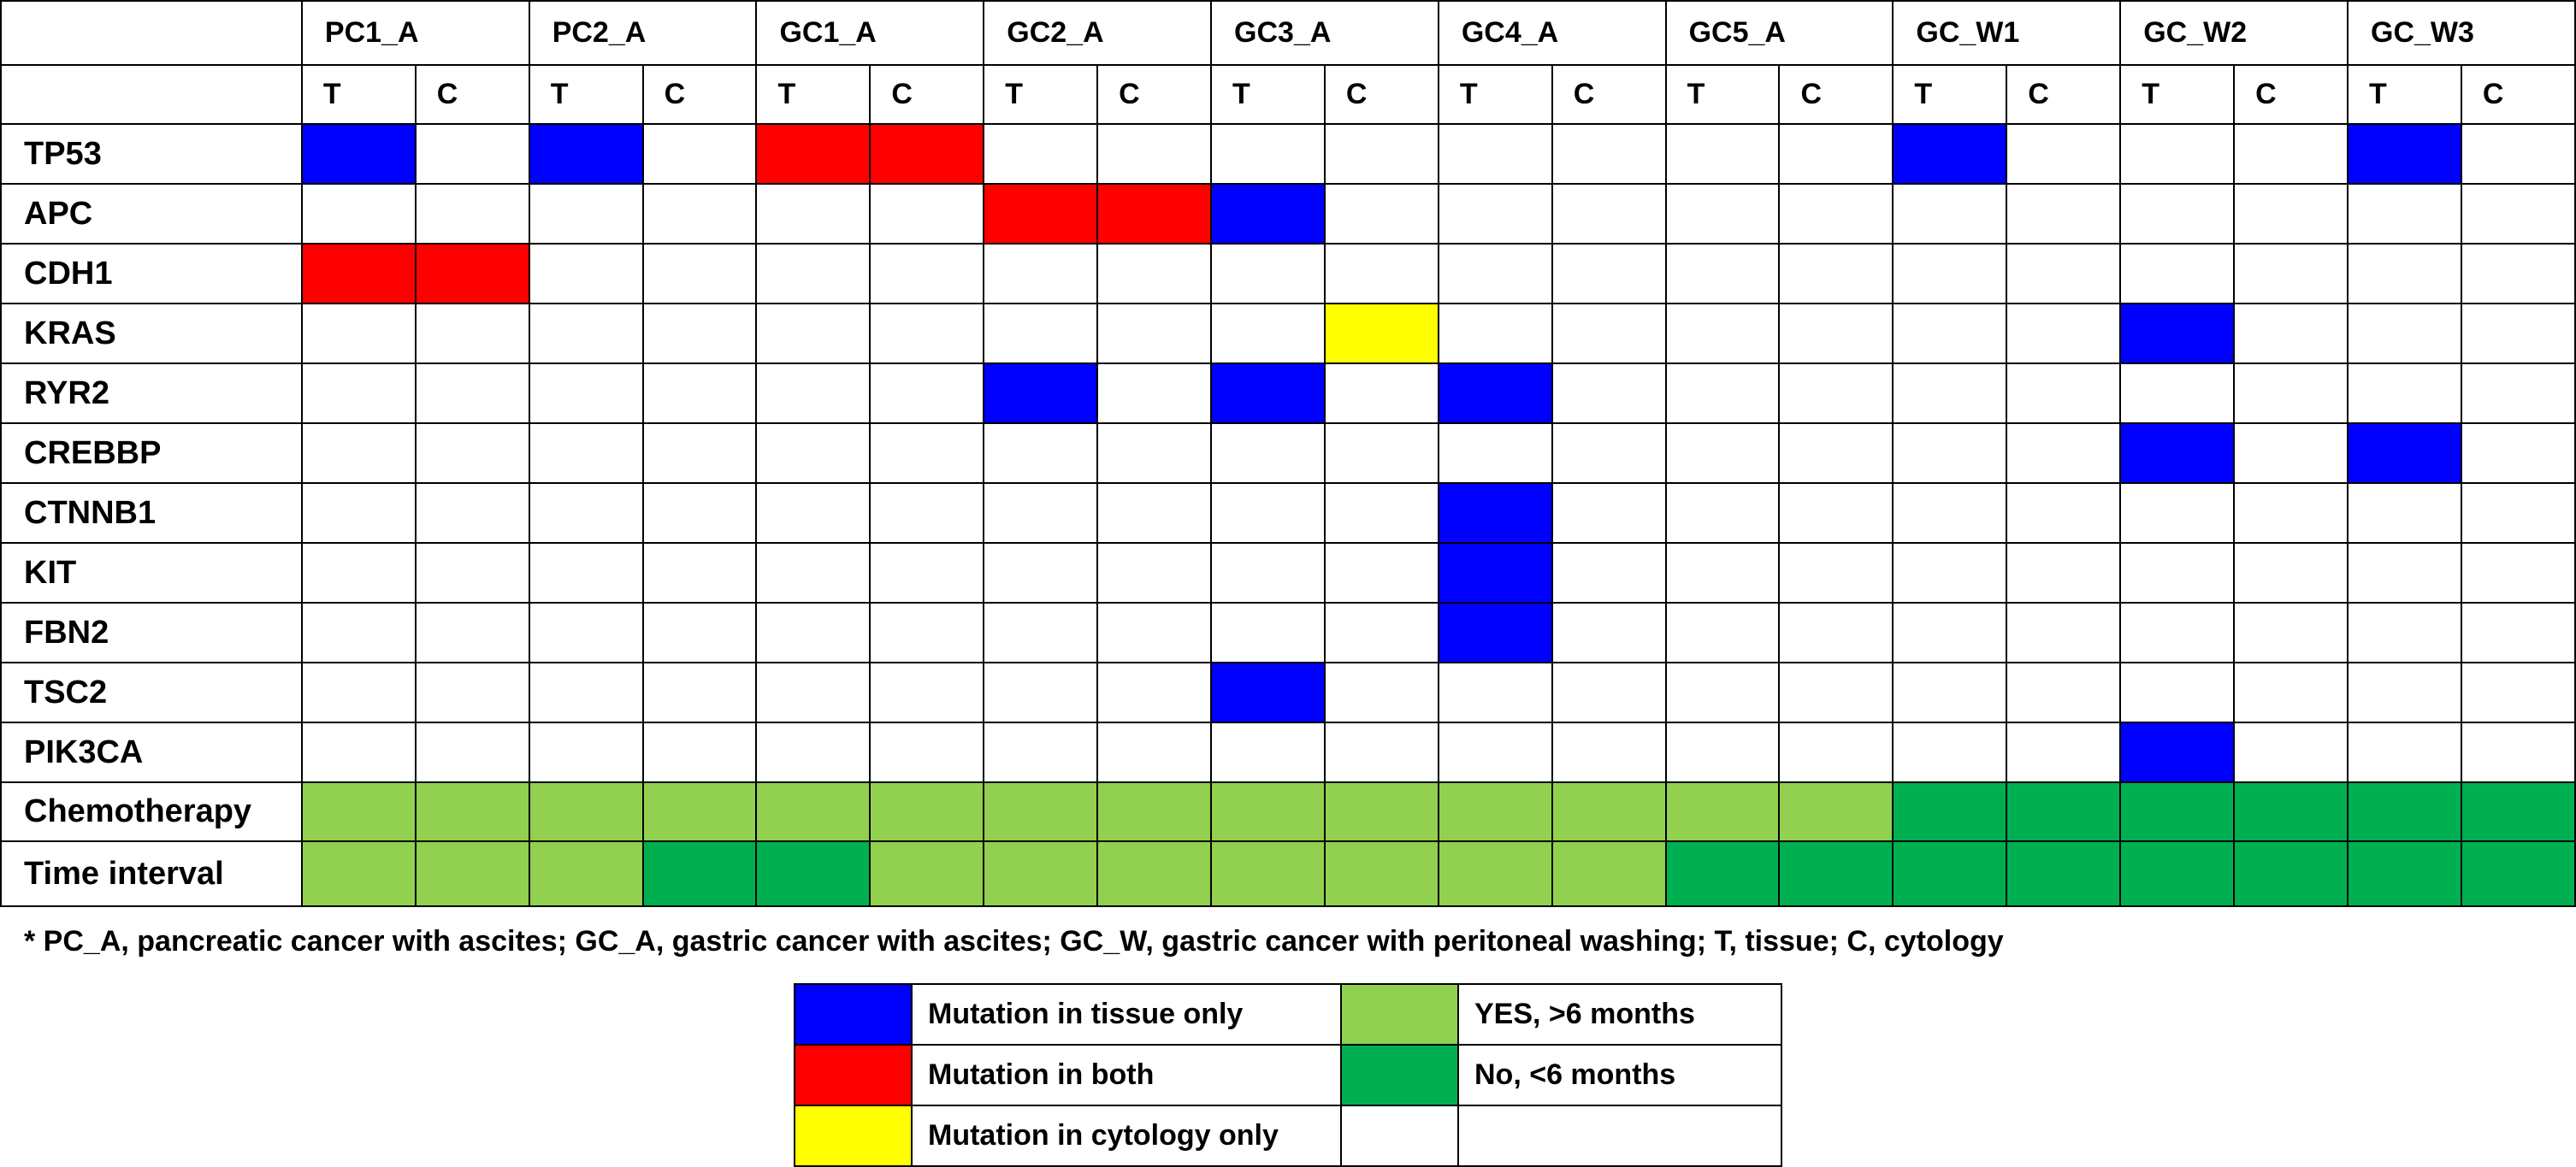 This screenshot has width=2576, height=1167. I want to click on legend-empty, so click(1619, 1136).